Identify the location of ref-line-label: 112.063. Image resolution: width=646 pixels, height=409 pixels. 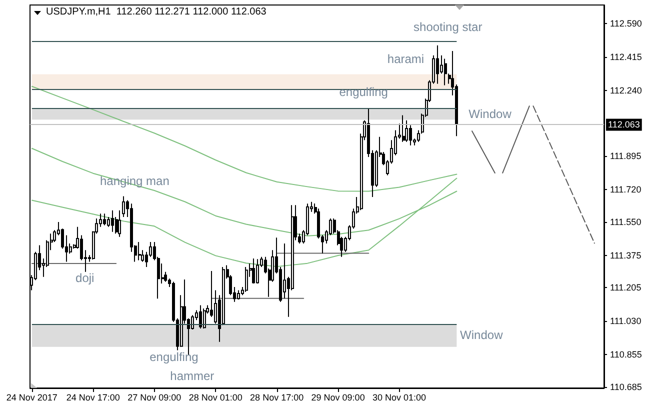
(624, 125).